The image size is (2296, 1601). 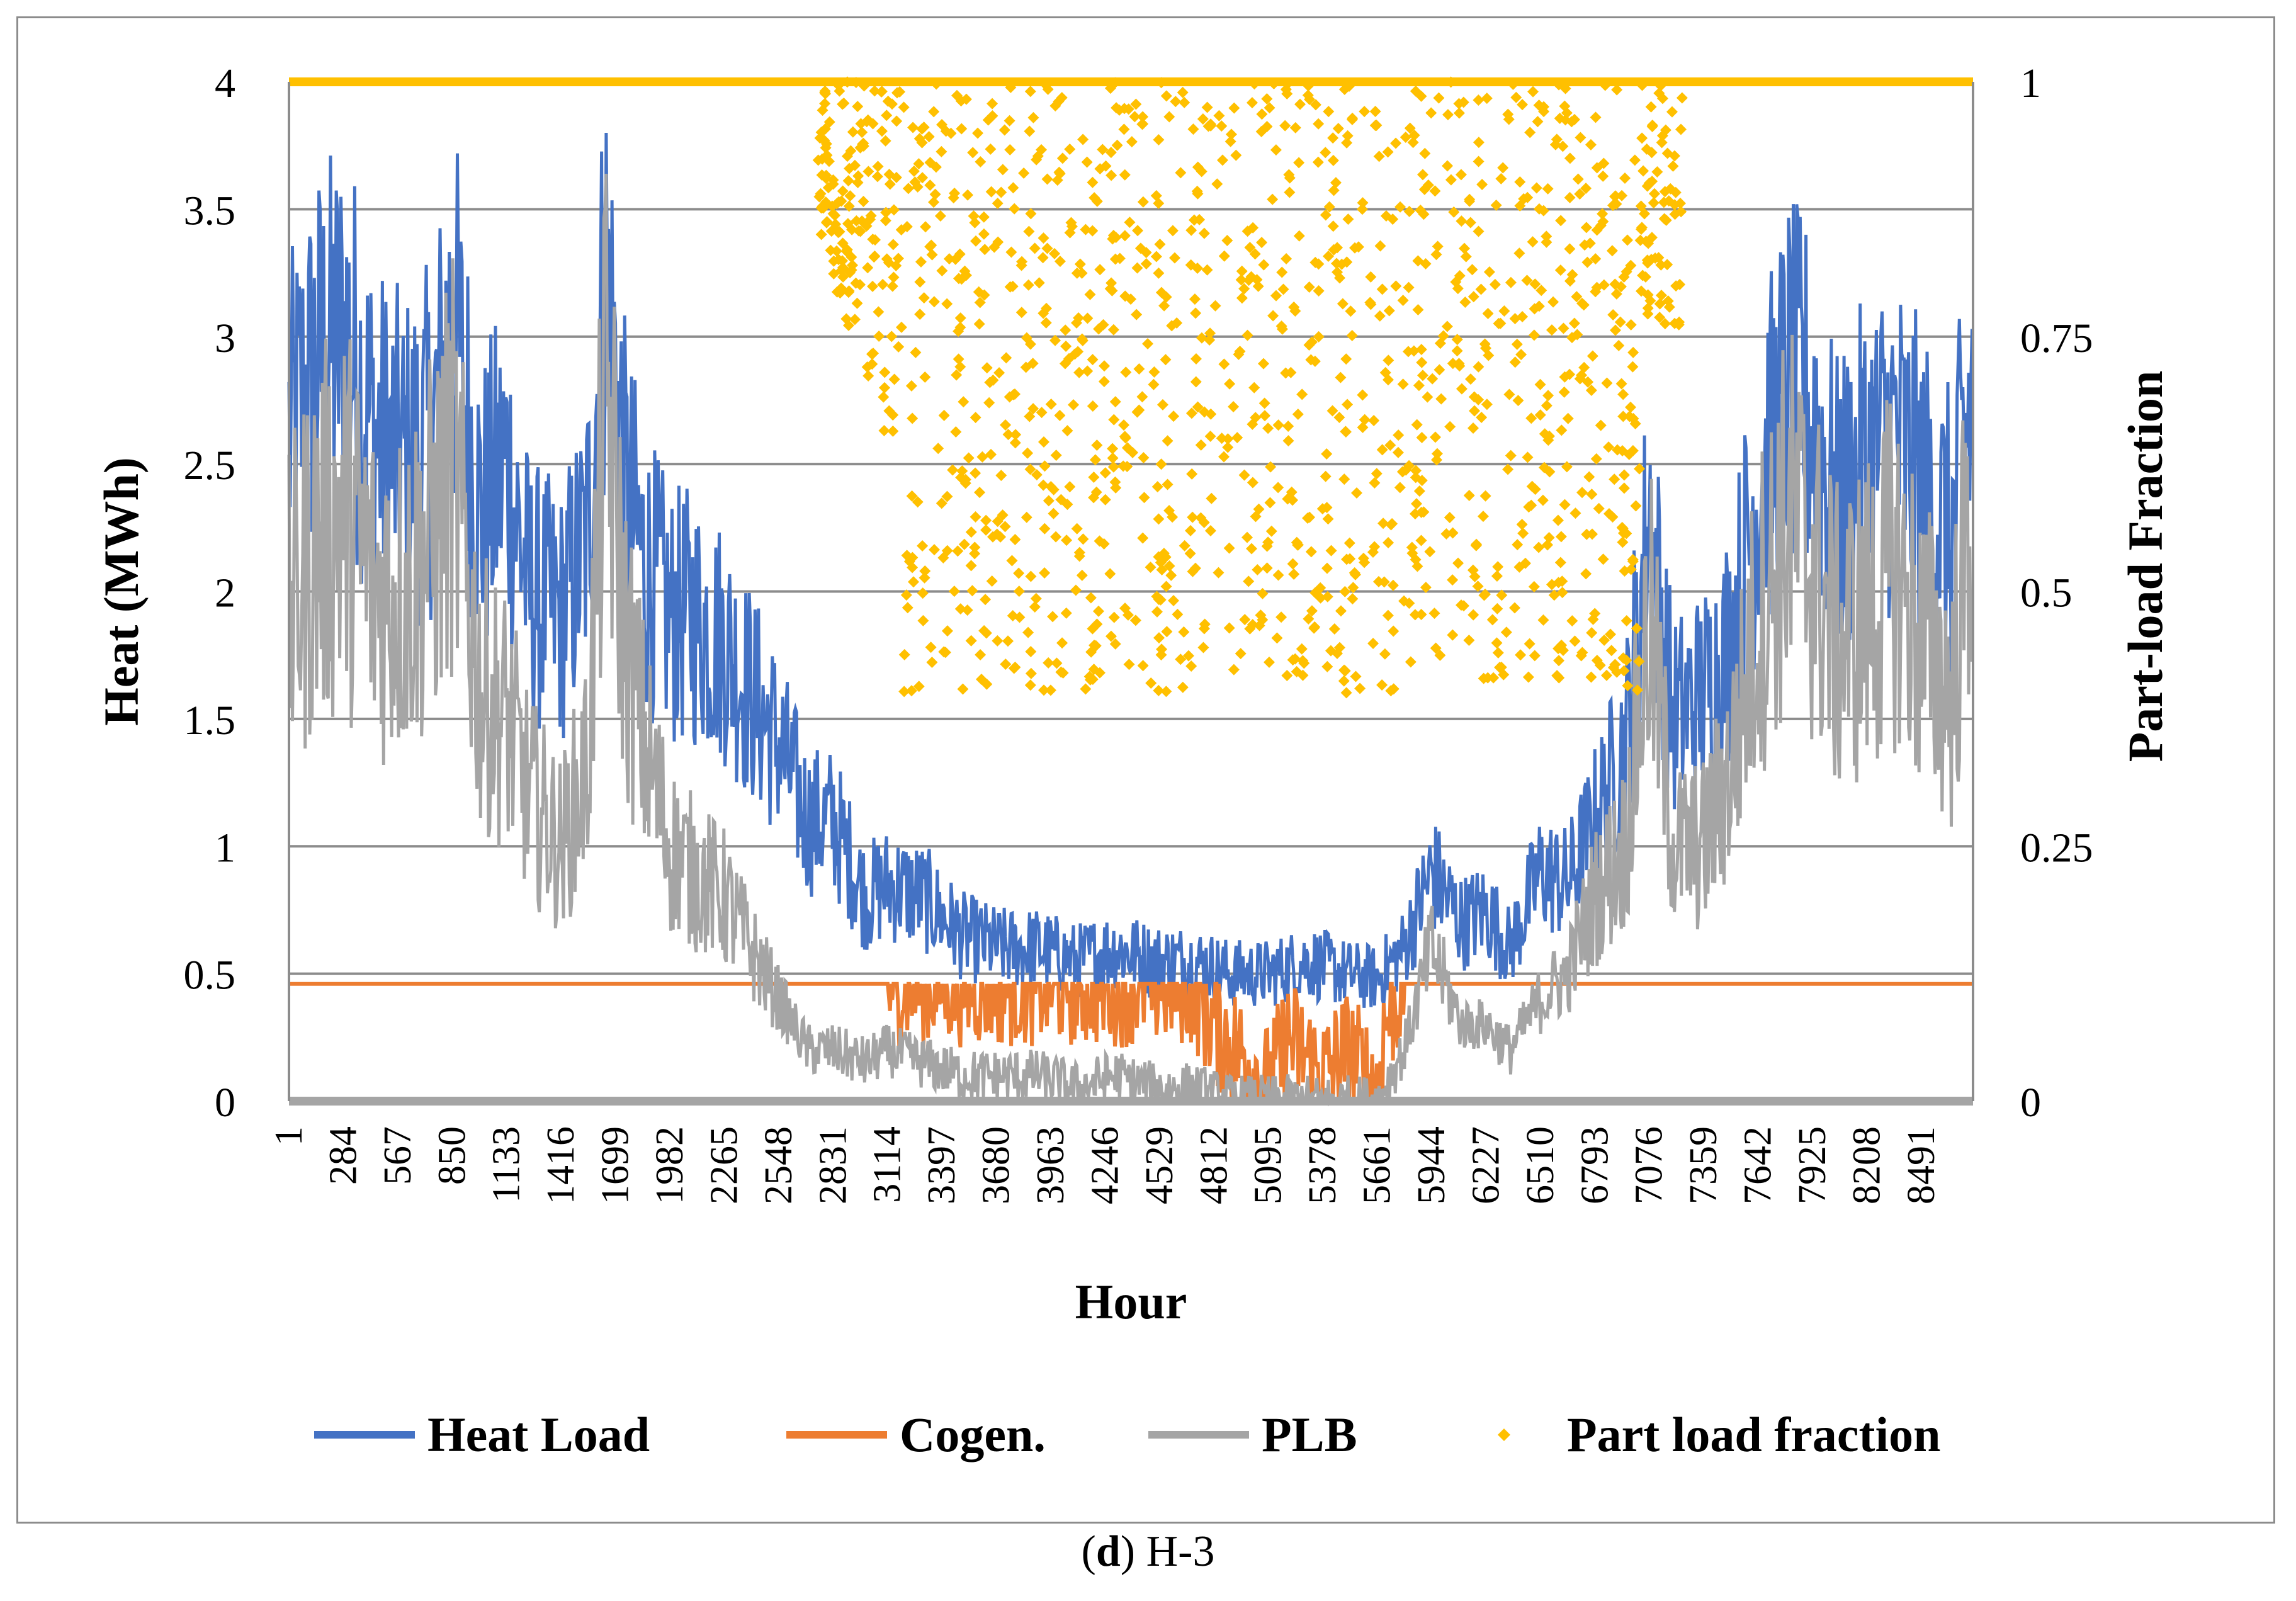 What do you see at coordinates (398, 1155) in the screenshot?
I see `x-tick-label: 567` at bounding box center [398, 1155].